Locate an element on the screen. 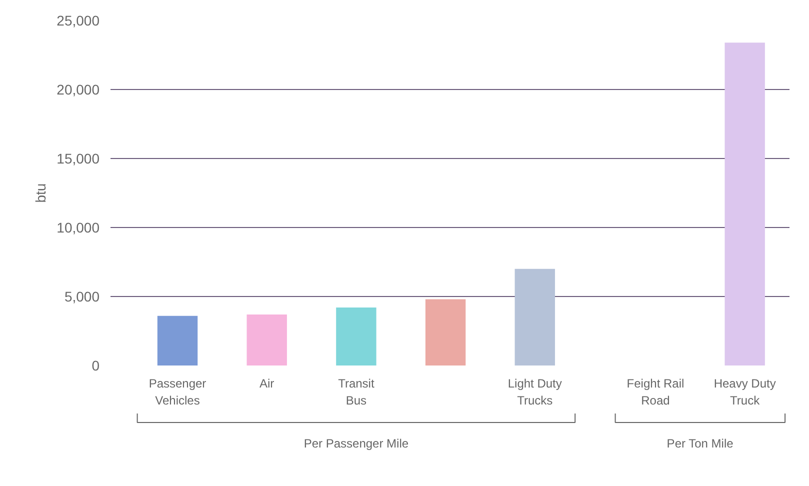 The width and height of the screenshot is (809, 486). y-tick-label: 10,000 is located at coordinates (78, 228).